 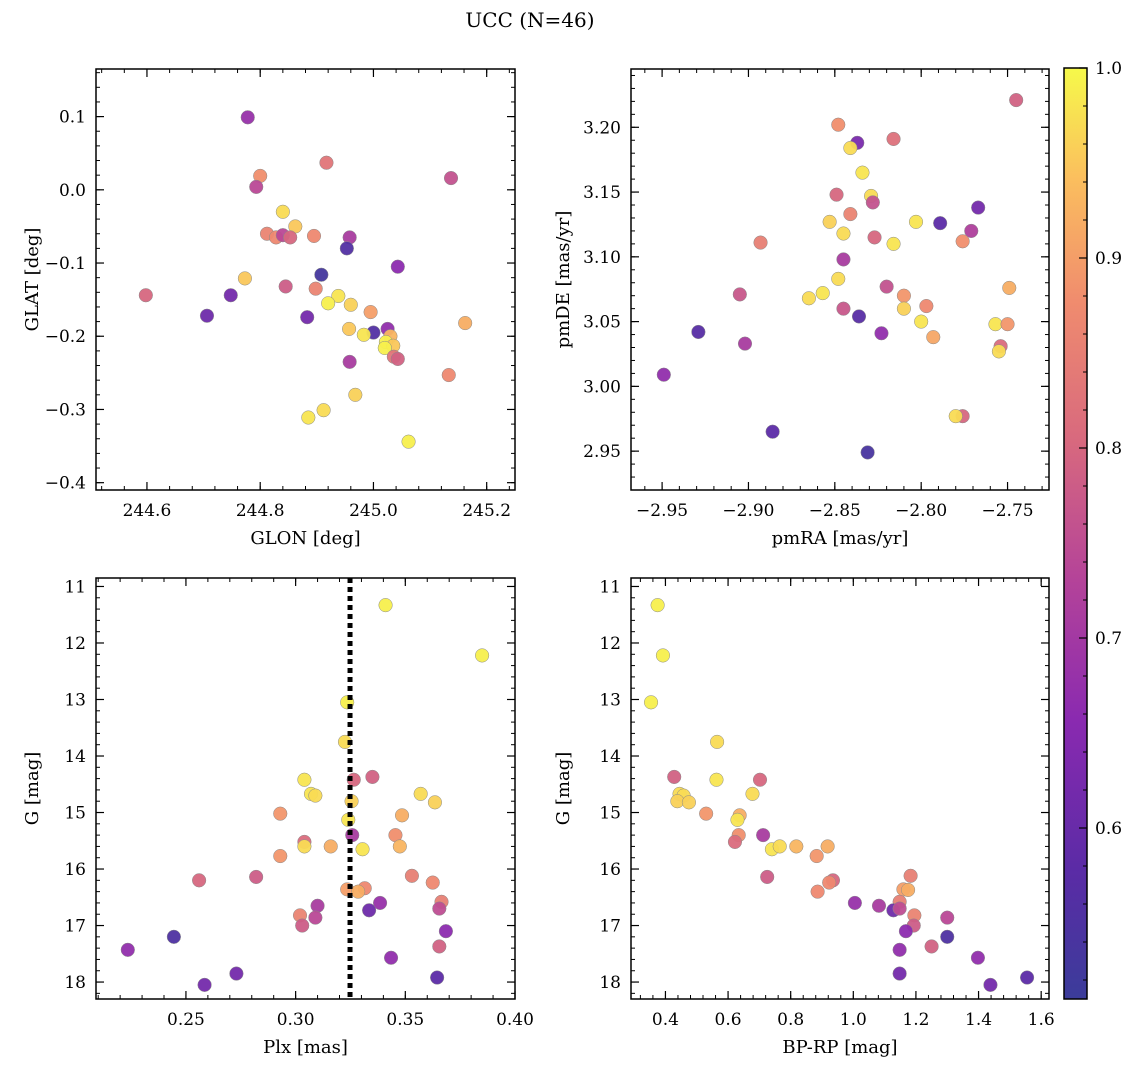 I want to click on y-tick-label: −0.1, so click(x=65, y=264).